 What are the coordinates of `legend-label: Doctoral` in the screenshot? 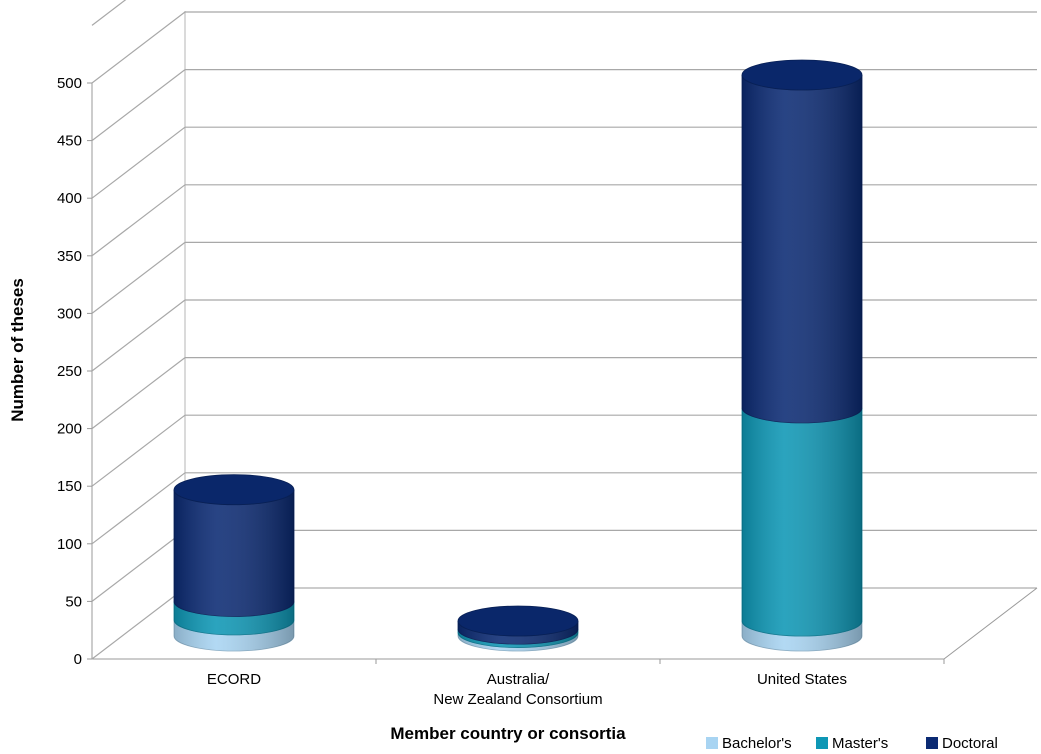 It's located at (970, 743).